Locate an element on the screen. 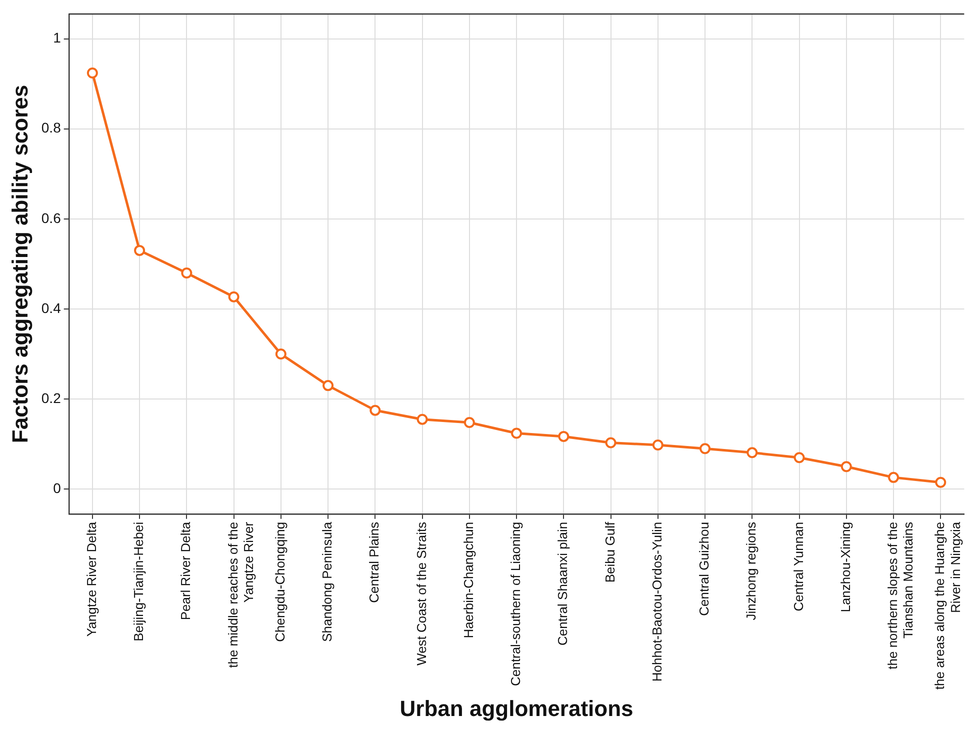 The height and width of the screenshot is (731, 975). x-tick-label: Central Plains is located at coordinates (374, 562).